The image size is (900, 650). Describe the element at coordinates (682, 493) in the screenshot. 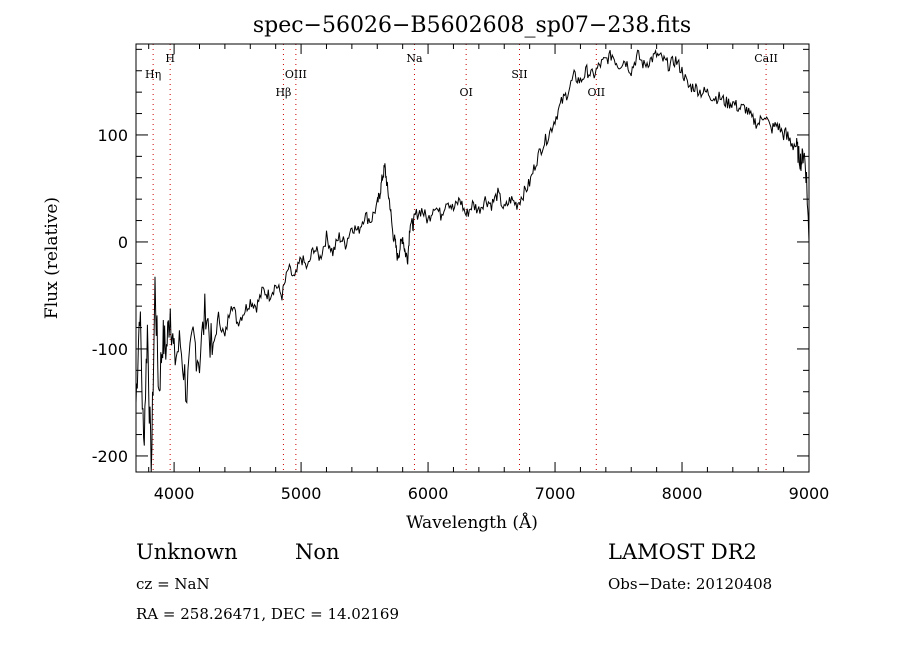

I see `x-tick-label: 8000` at that location.